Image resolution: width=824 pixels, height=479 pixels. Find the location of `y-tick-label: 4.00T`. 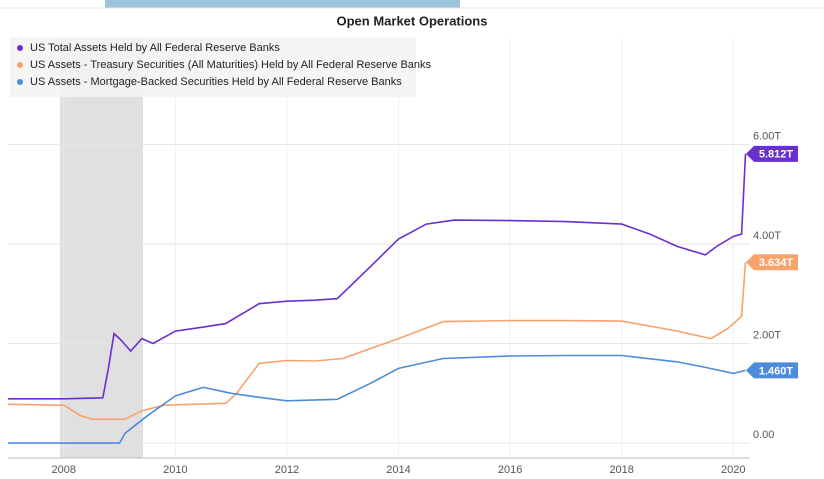

y-tick-label: 4.00T is located at coordinates (767, 236).